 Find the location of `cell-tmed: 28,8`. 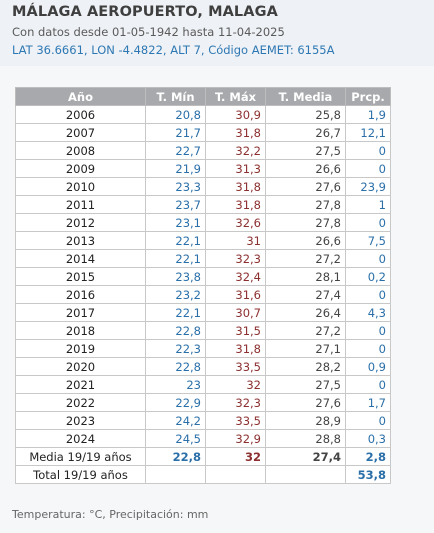

cell-tmed: 28,8 is located at coordinates (305, 438).